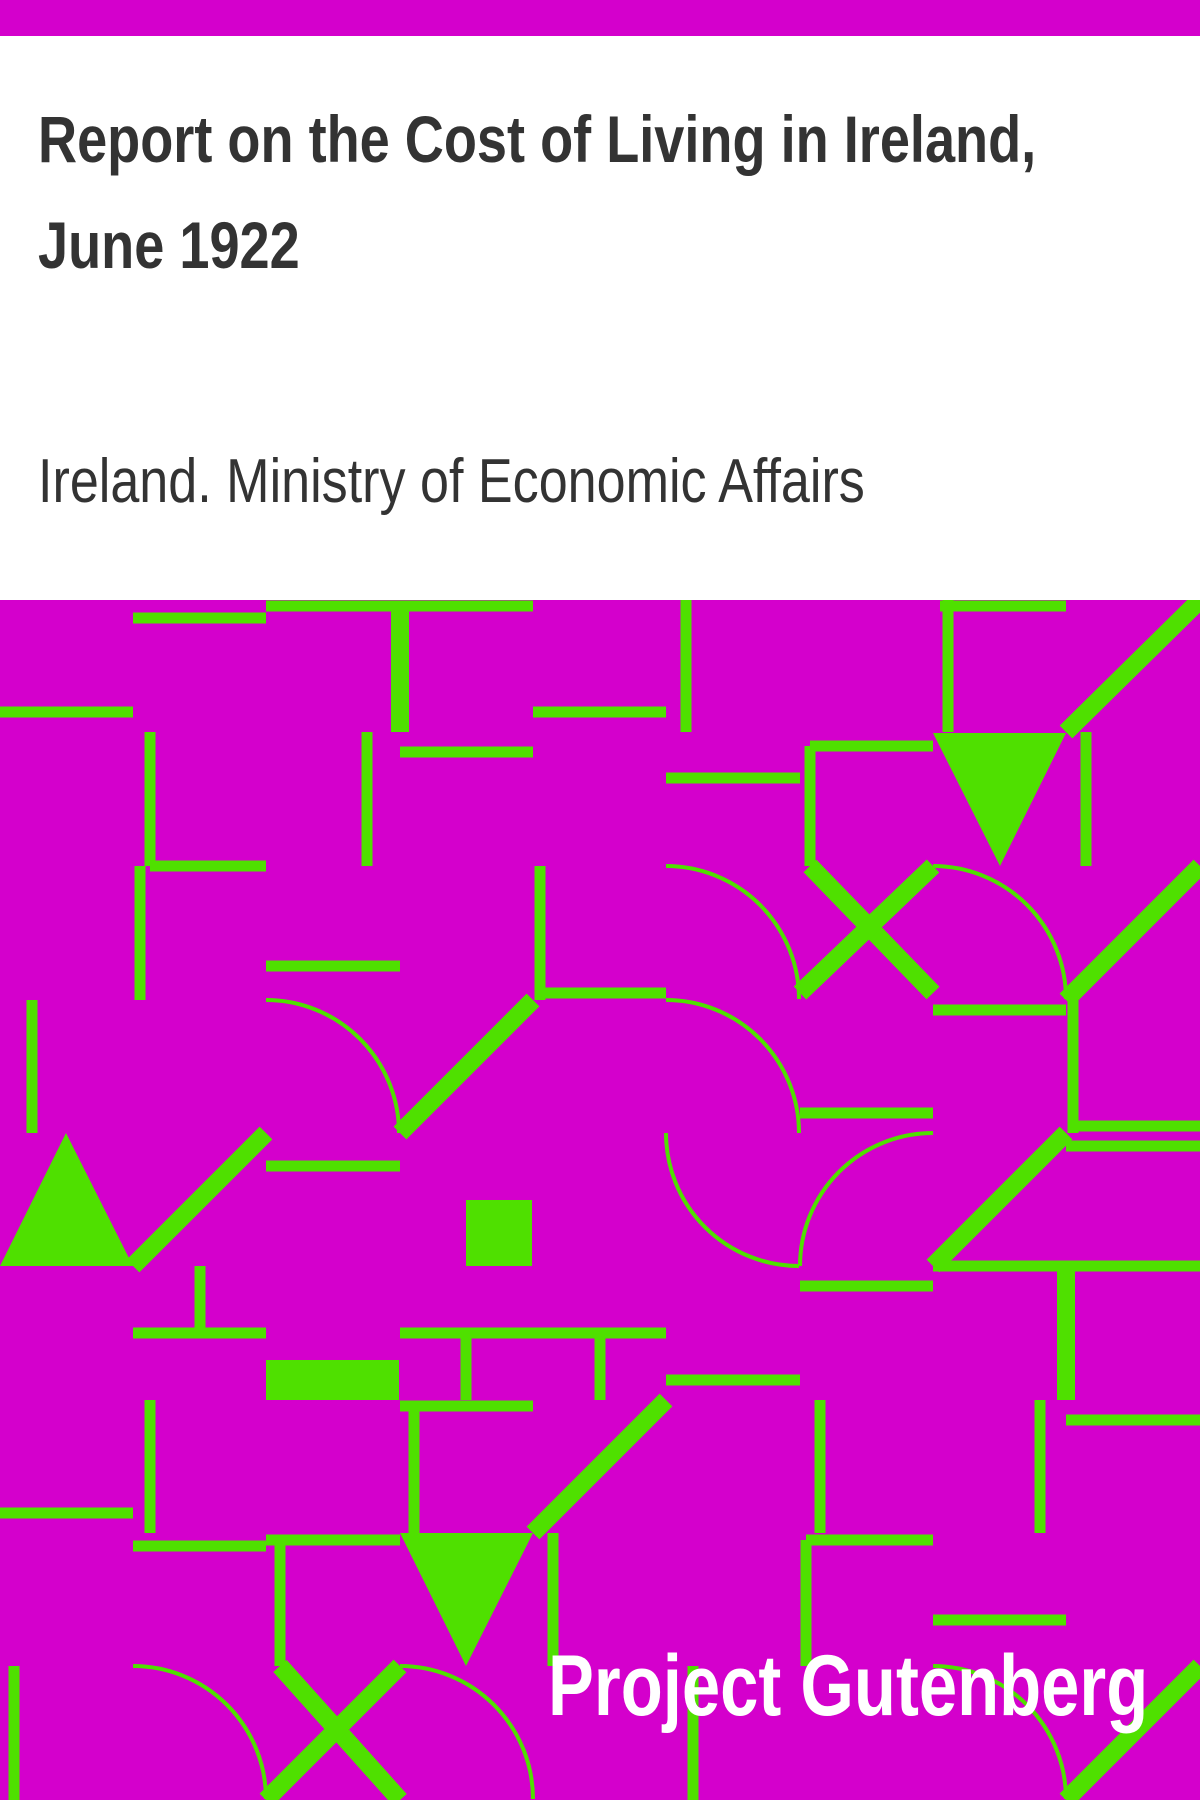  Describe the element at coordinates (332, 1380) in the screenshot. I see `pattern-bar` at that location.